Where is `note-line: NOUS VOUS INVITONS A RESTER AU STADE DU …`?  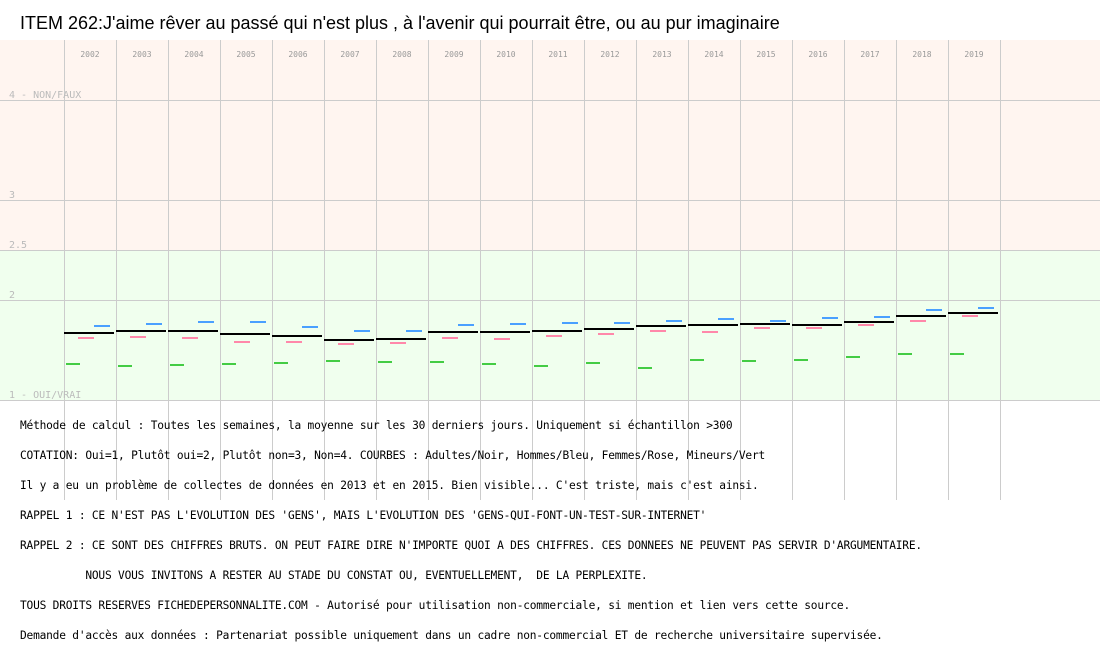 note-line: NOUS VOUS INVITONS A RESTER AU STADE DU … is located at coordinates (334, 575).